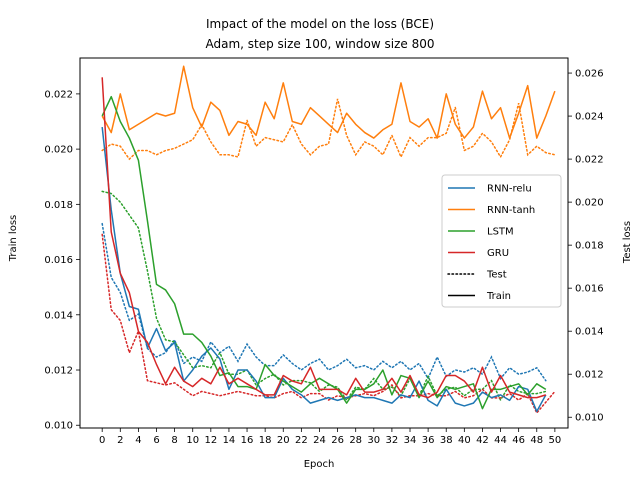 The width and height of the screenshot is (640, 480). What do you see at coordinates (392, 440) in the screenshot?
I see `x-tick-label: 32` at bounding box center [392, 440].